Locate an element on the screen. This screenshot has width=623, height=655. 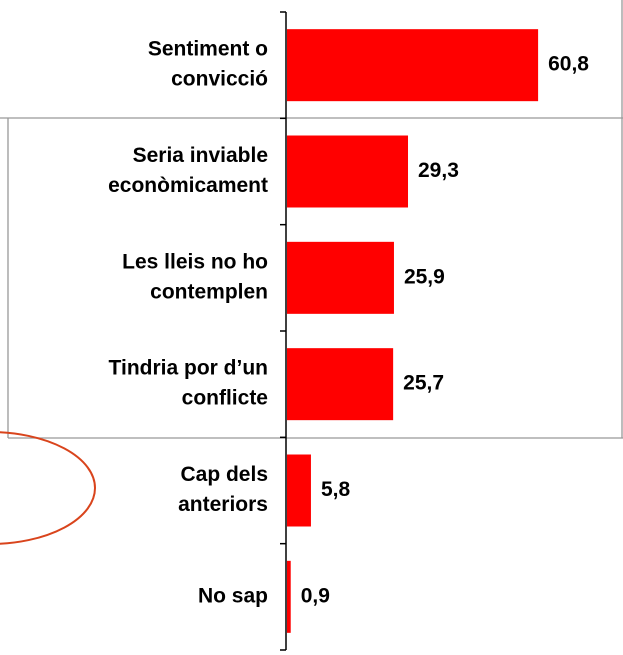
category-label: Seria inviable is located at coordinates (200, 155).